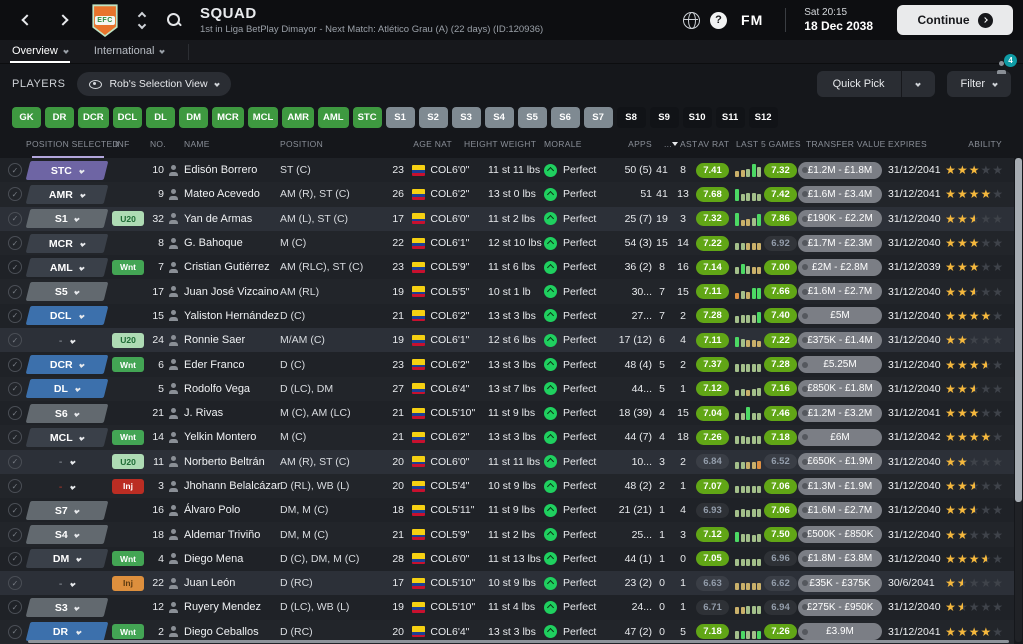 The image size is (1023, 644). I want to click on pos-filter-s8: S8, so click(631, 117).